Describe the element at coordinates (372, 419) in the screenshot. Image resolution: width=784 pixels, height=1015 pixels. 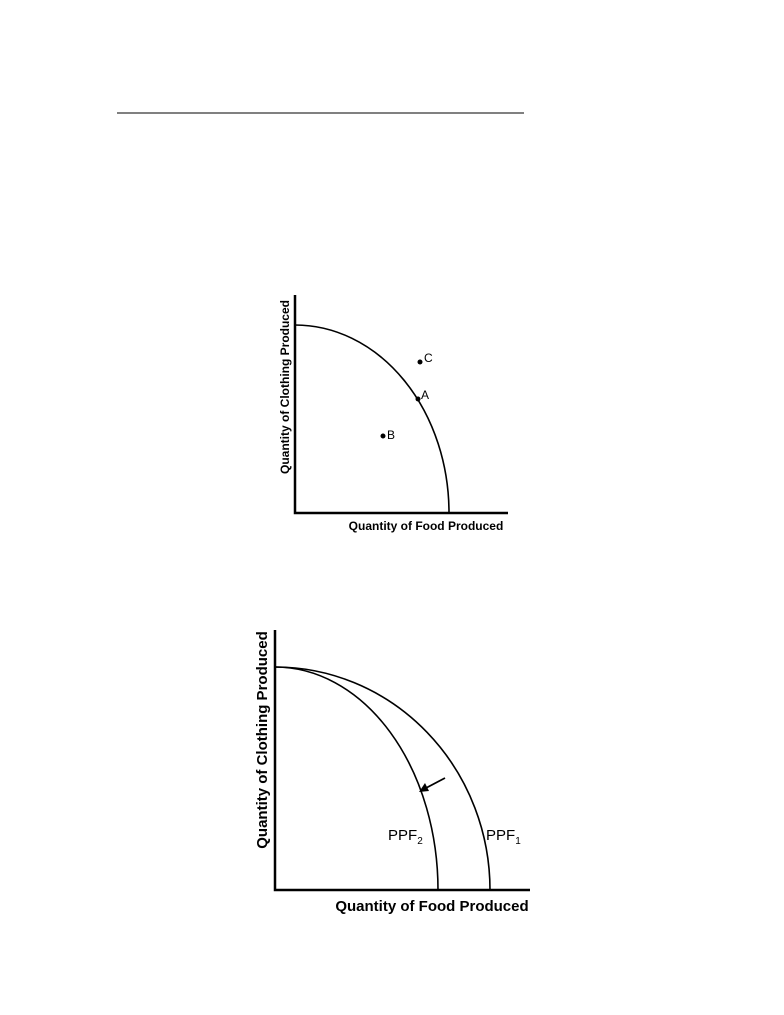
I see `ppf-curve` at that location.